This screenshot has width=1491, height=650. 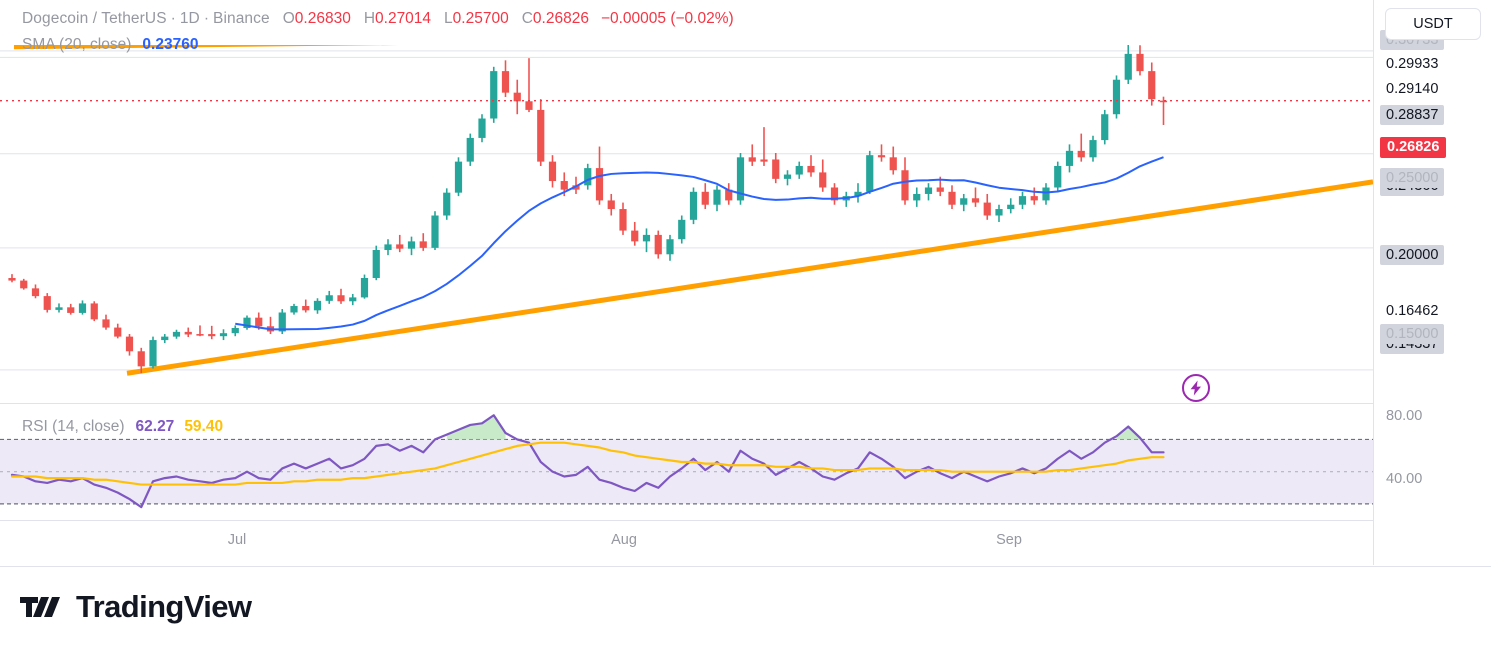 I want to click on rsi-line, so click(x=587, y=461).